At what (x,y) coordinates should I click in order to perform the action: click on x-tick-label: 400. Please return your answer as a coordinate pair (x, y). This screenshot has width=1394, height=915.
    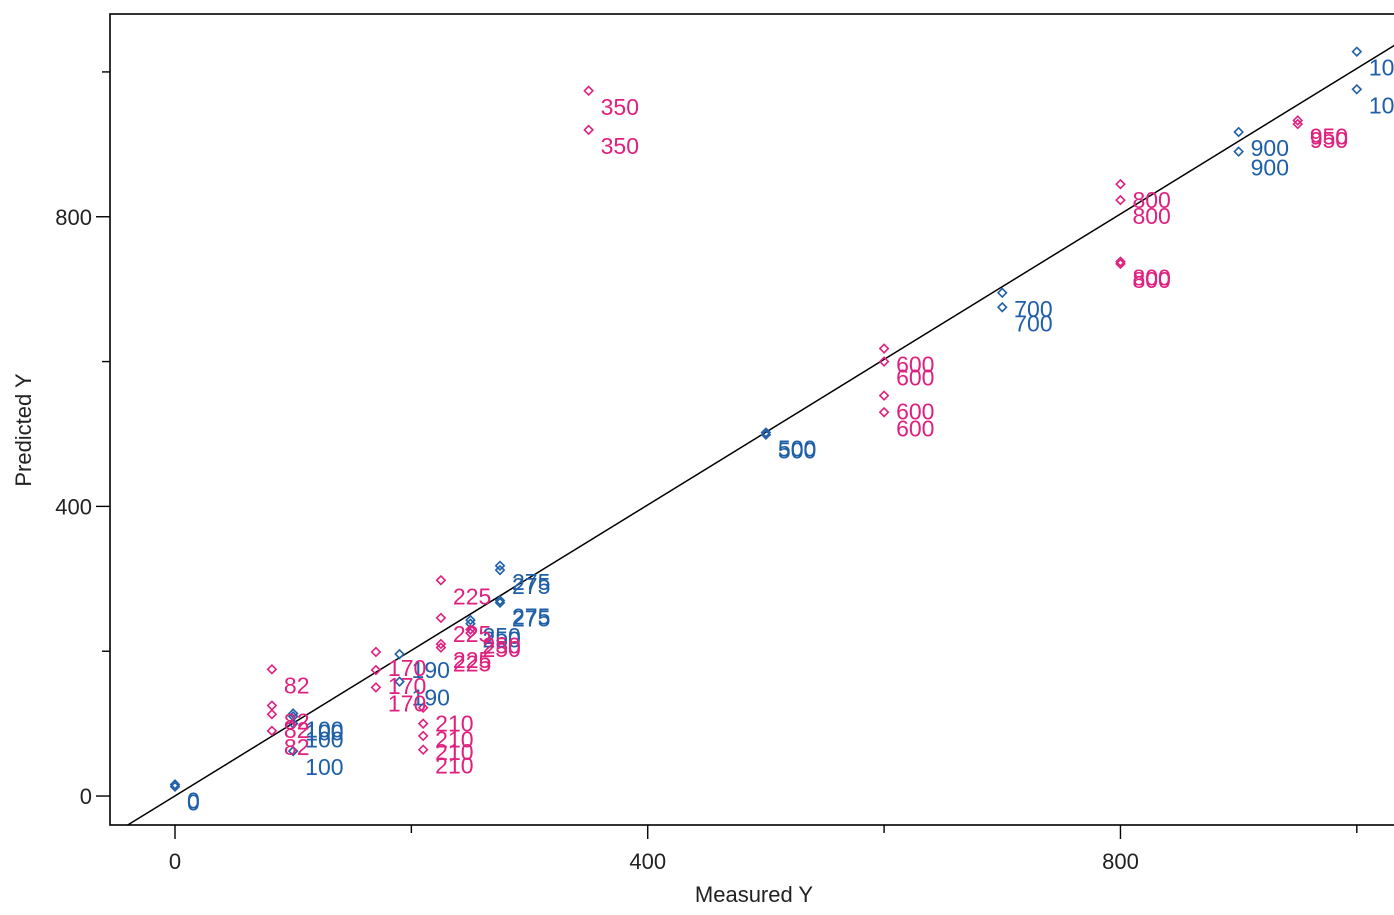
    Looking at the image, I should click on (647, 861).